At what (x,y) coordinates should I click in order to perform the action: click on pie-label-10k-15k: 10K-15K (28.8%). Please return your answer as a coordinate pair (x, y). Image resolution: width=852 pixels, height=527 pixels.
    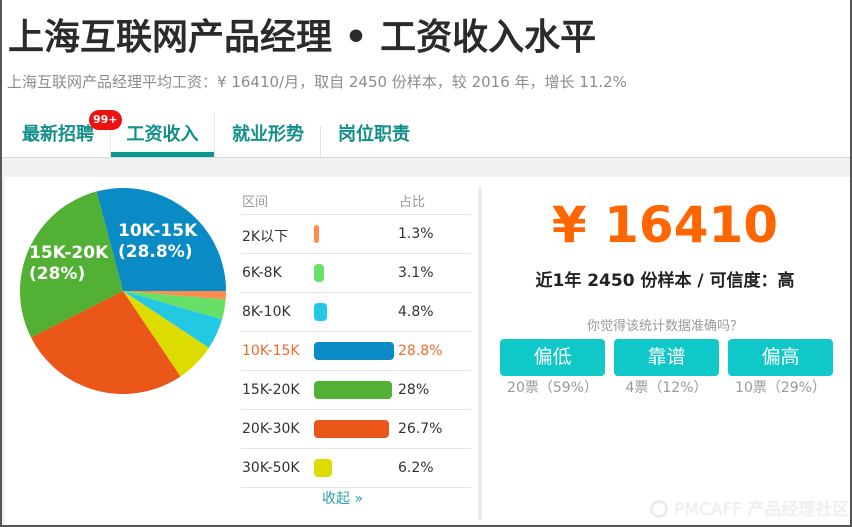
    Looking at the image, I should click on (158, 241).